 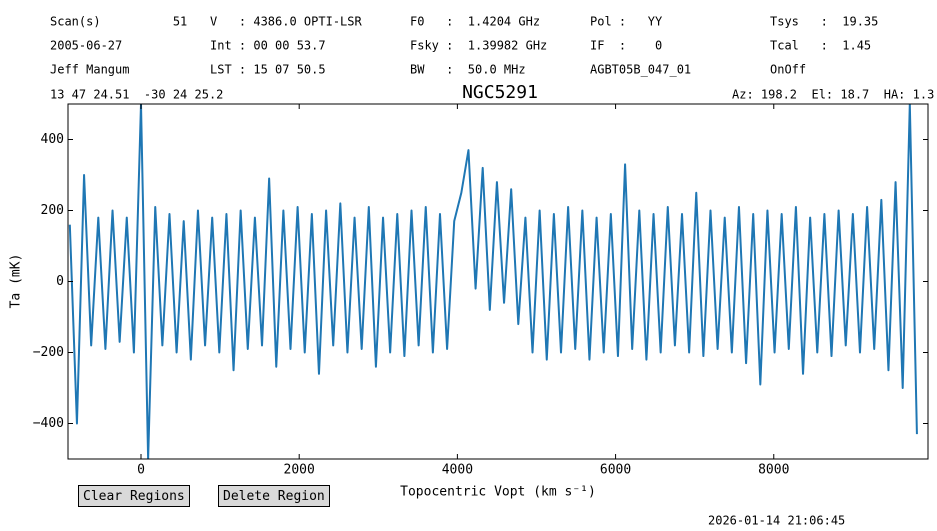 What do you see at coordinates (86, 46) in the screenshot?
I see `header-field: 2005-06-27` at bounding box center [86, 46].